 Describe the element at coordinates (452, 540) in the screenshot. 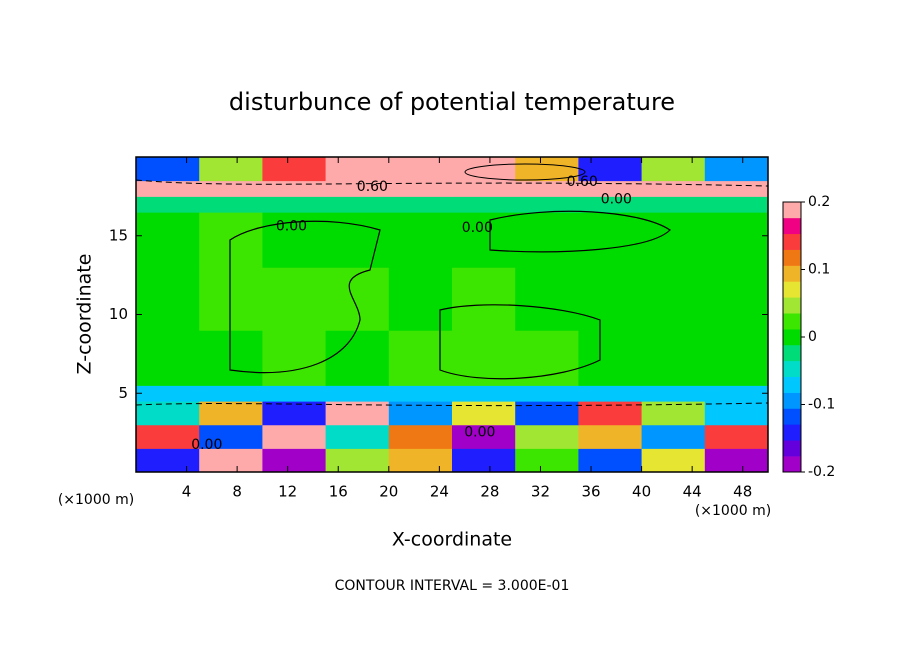

I see `x-axis-label: X-coordinate` at that location.